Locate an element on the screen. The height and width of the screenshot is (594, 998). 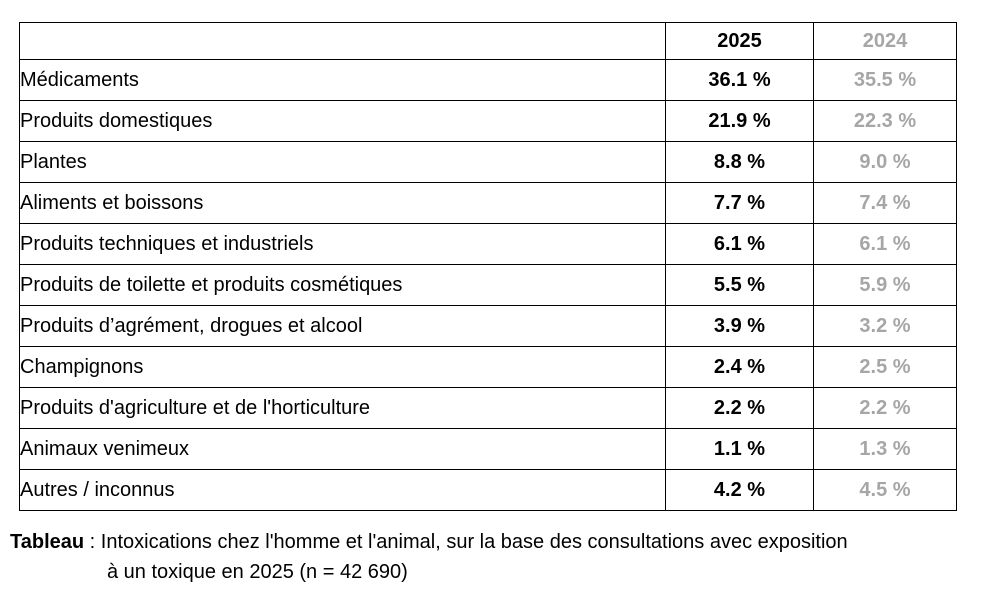
row-label: Produits d’agrément, drogues et alcool is located at coordinates (342, 326).